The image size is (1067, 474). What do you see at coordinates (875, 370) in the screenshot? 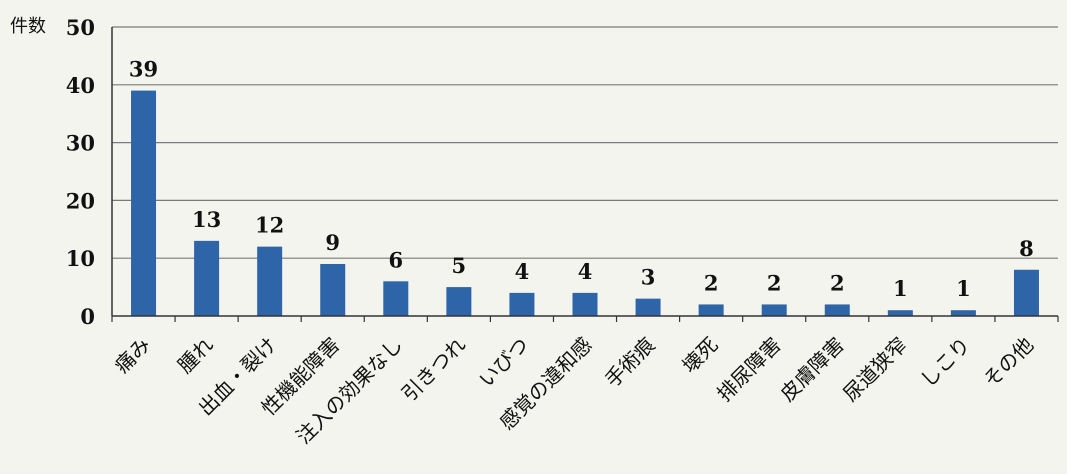
I see `category-label-12: 尿道狭窄` at bounding box center [875, 370].